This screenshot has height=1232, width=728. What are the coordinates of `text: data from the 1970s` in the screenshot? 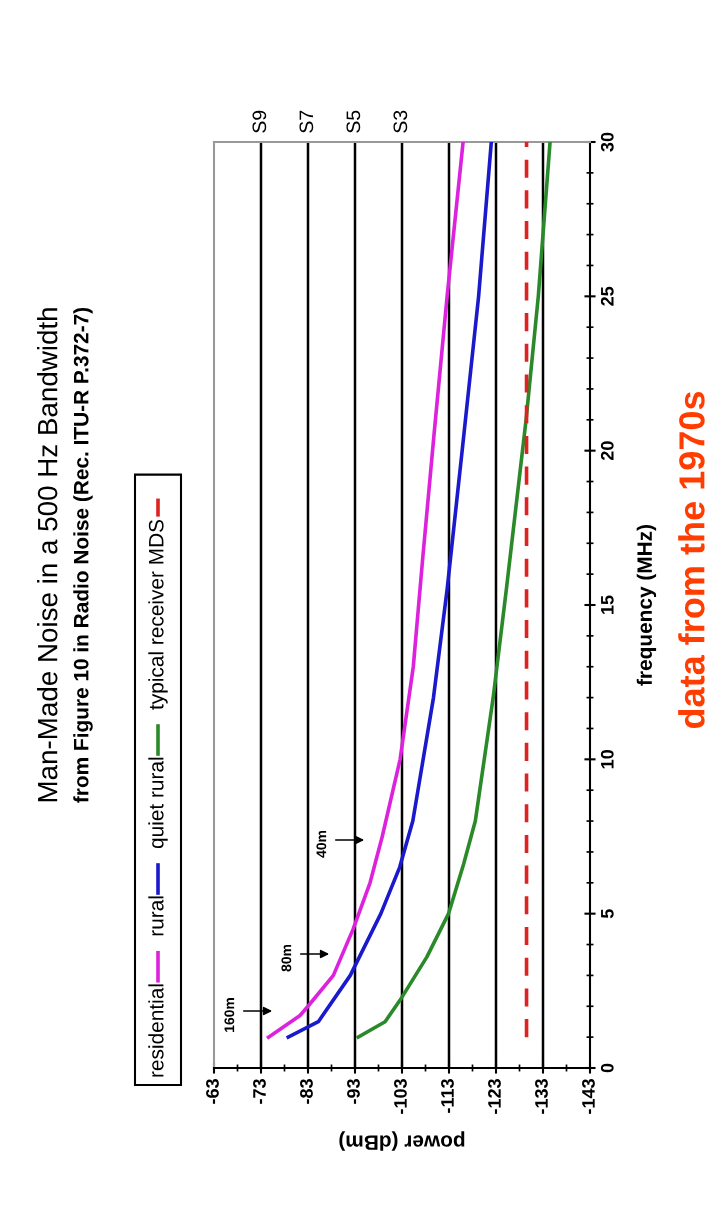 It's located at (691, 560).